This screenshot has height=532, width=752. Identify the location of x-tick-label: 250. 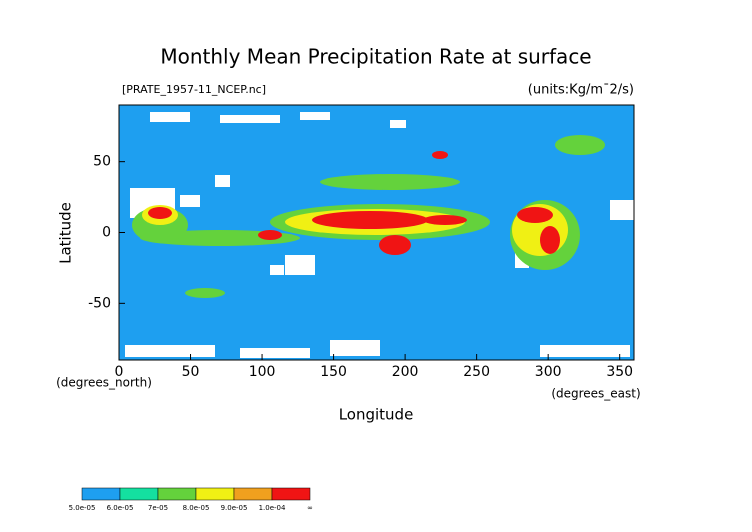
(476, 372).